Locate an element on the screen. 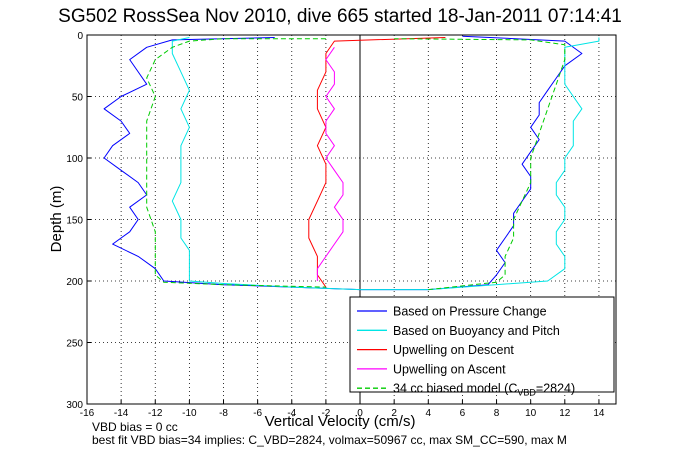 This screenshot has width=681, height=454. x-ticks: -16 -14 -12 -10 -8 -6 -4 -2 0 2 4 6 8 10 12 14 is located at coordinates (342, 409).